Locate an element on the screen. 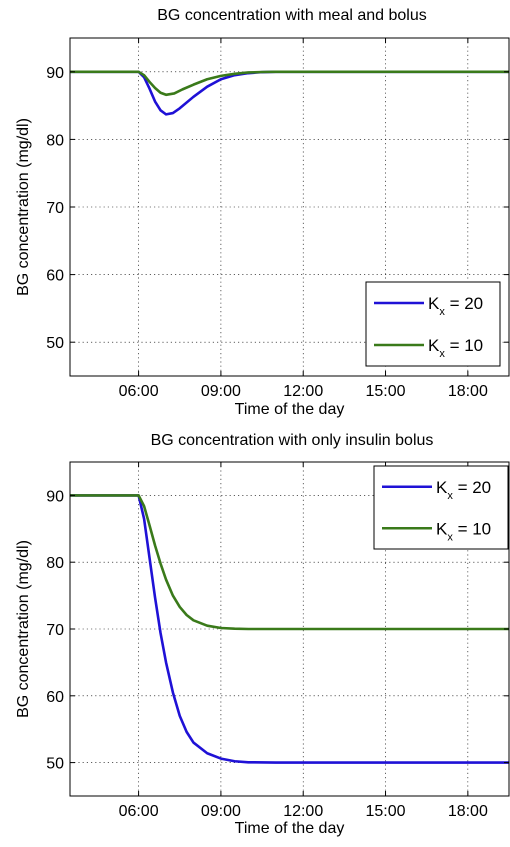 The height and width of the screenshot is (847, 510). chart-title: BG concentration with meal and bolus is located at coordinates (291, 15).